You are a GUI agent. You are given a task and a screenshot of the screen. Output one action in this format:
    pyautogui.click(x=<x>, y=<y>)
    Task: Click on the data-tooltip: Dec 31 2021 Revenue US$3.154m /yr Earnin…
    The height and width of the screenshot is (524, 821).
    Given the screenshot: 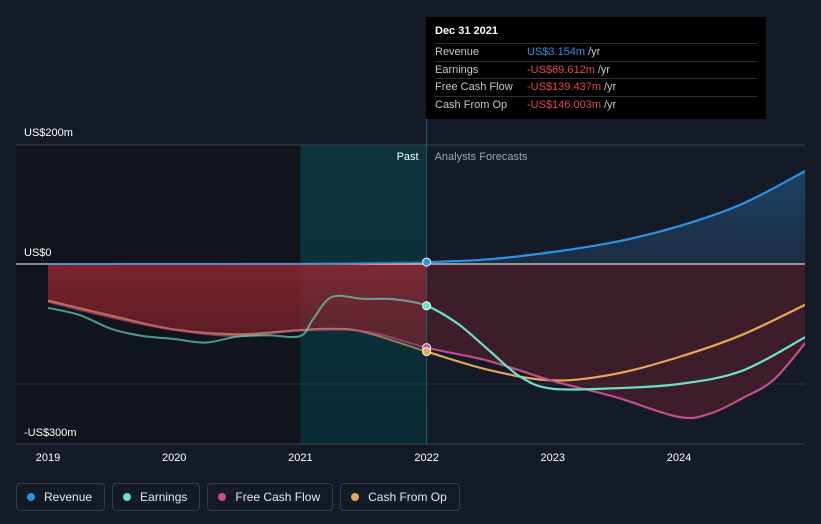 What is the action you would take?
    pyautogui.click(x=596, y=68)
    